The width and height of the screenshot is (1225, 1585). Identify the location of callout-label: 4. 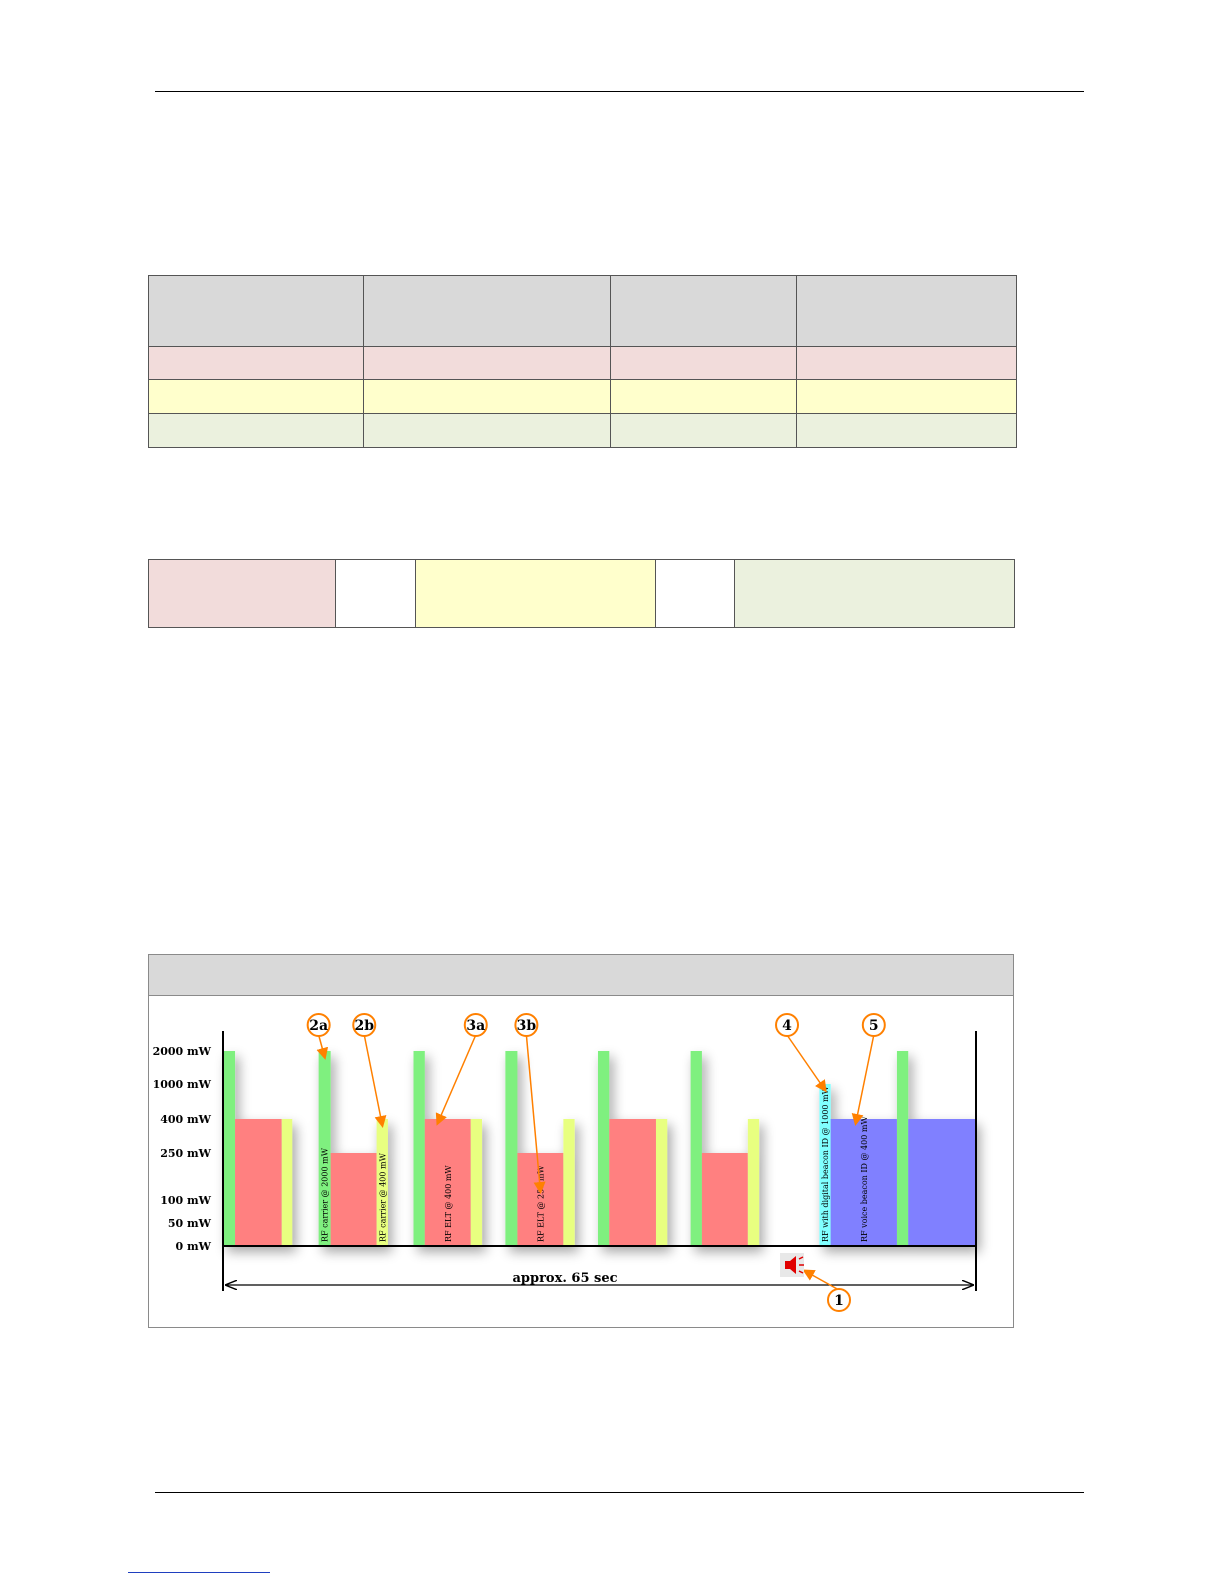
(787, 1026).